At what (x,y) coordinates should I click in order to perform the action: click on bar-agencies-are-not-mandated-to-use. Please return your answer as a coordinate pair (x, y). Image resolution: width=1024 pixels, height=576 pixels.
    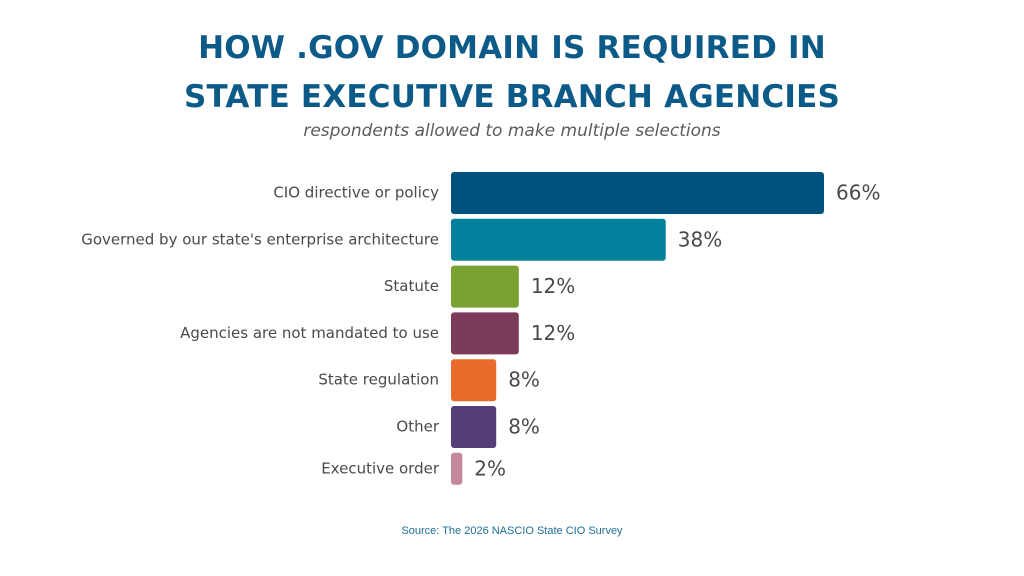
    Looking at the image, I should click on (485, 333).